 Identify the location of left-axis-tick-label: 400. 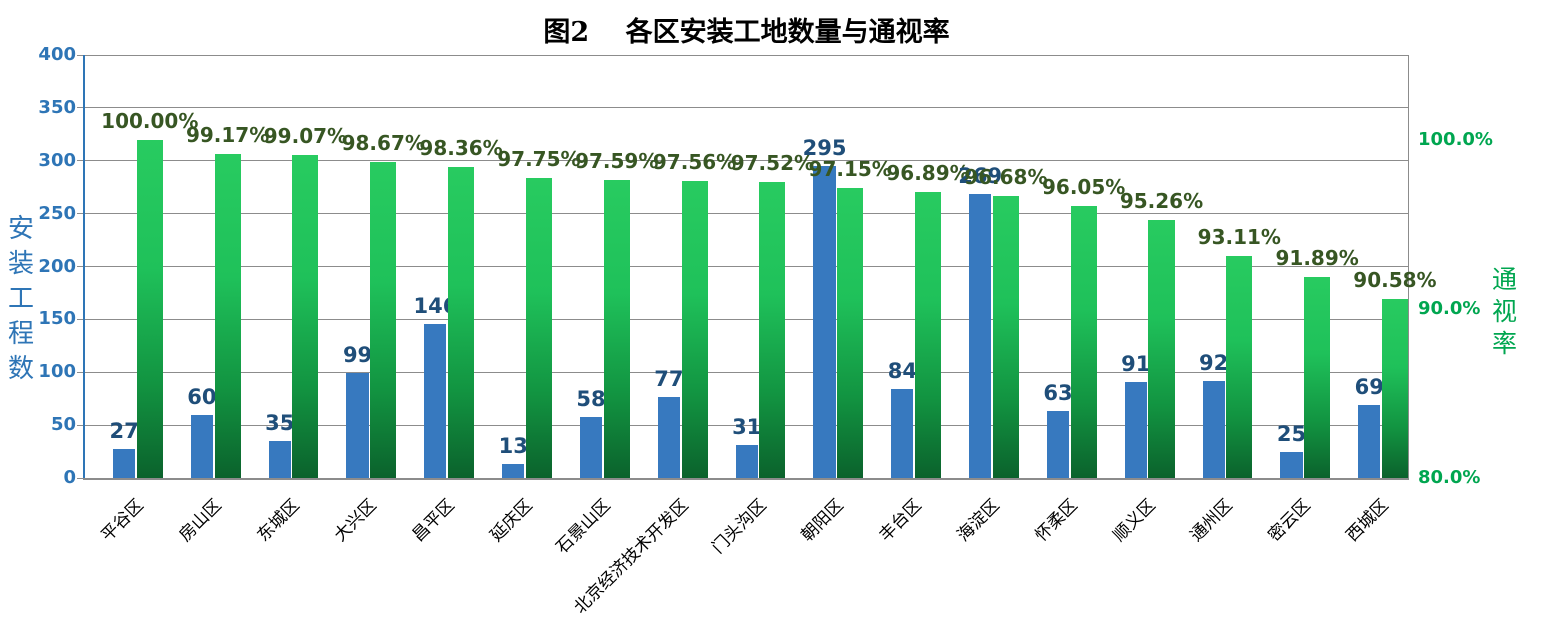
(57, 54).